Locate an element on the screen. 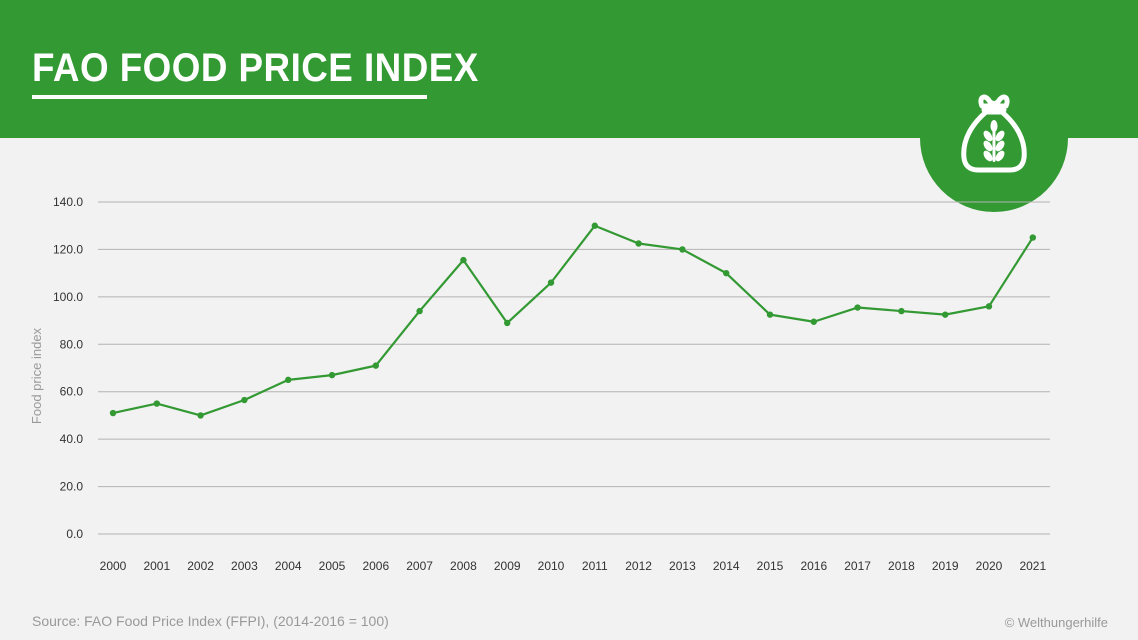  data-point-2011 is located at coordinates (594, 225).